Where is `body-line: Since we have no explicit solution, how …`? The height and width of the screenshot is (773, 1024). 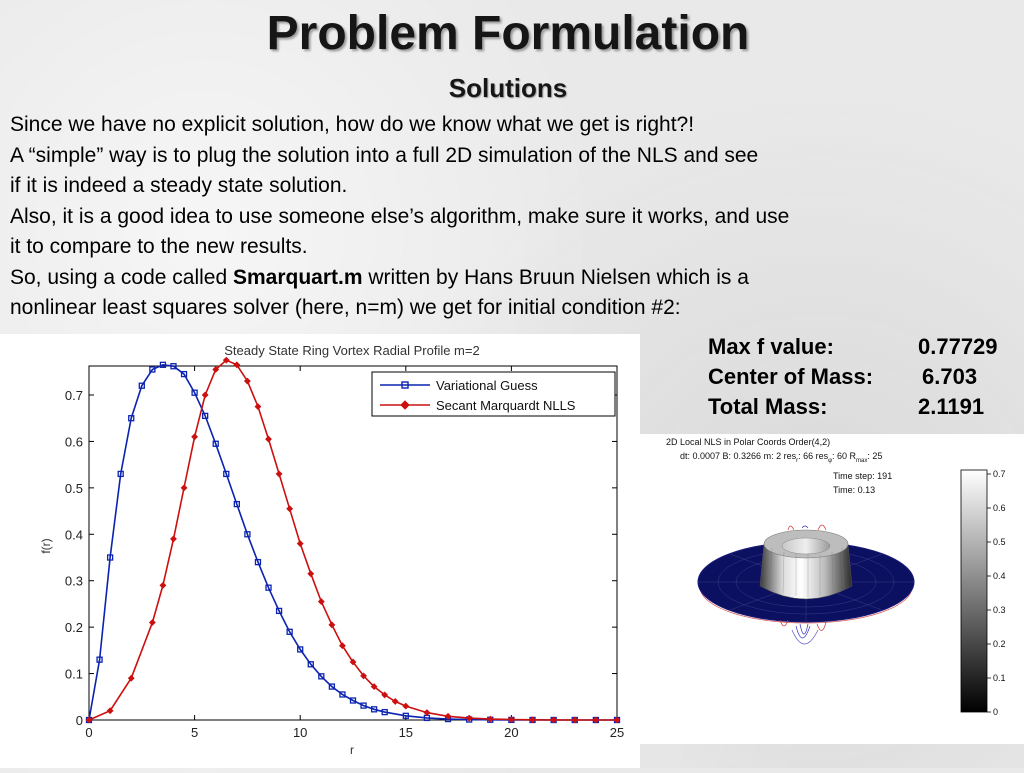
body-line: Since we have no explicit solution, how … is located at coordinates (352, 124).